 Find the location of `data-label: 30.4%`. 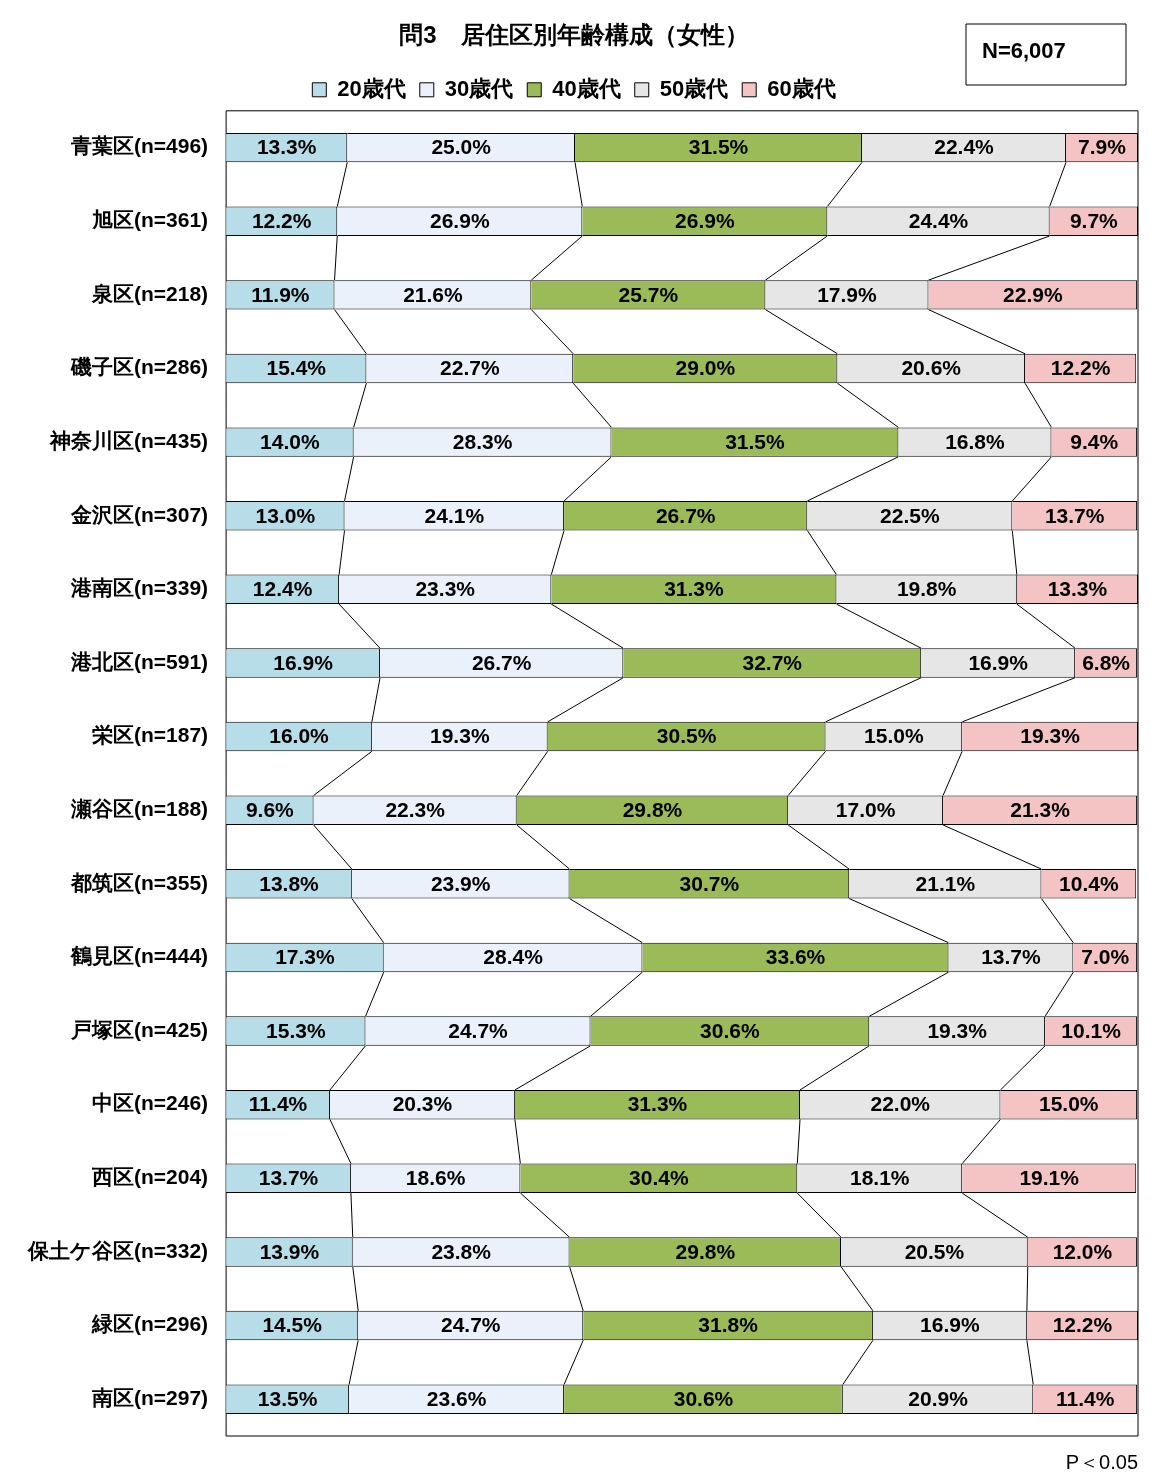

data-label: 30.4% is located at coordinates (659, 1178).